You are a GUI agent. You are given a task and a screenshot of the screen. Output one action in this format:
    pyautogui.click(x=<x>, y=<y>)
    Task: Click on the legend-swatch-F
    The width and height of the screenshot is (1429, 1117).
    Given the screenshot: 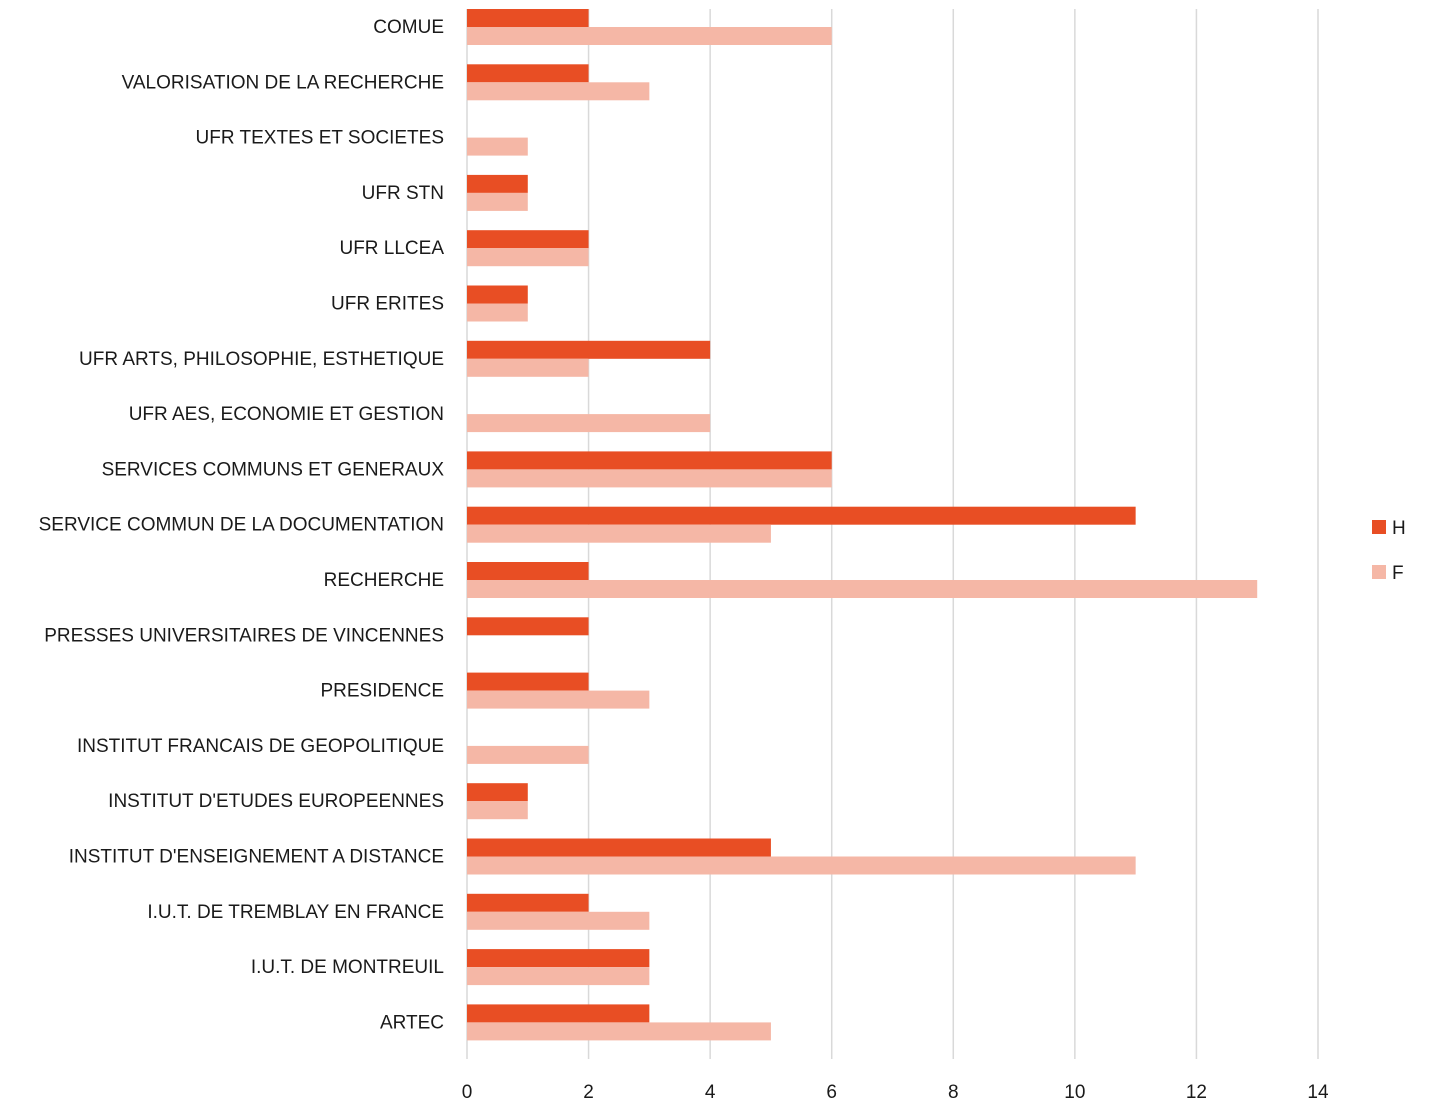 What is the action you would take?
    pyautogui.click(x=1379, y=572)
    